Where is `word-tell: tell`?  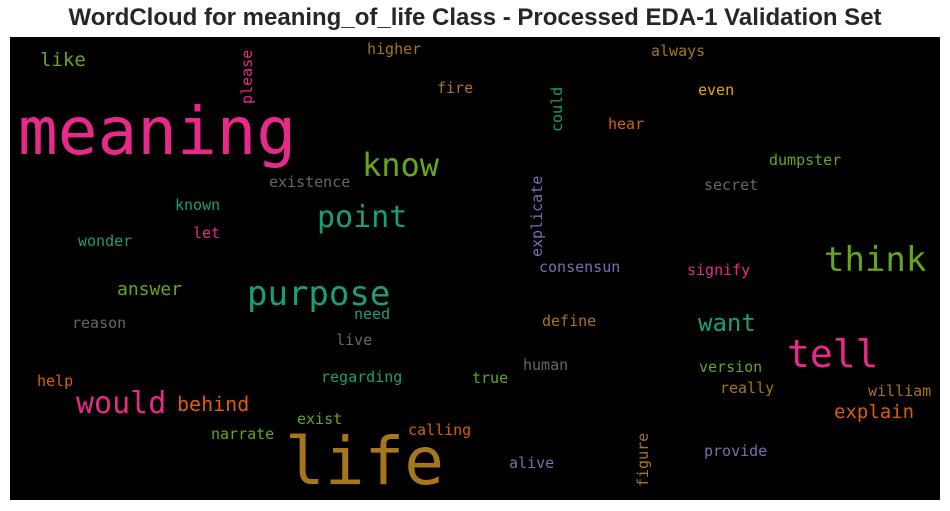
word-tell: tell is located at coordinates (833, 354).